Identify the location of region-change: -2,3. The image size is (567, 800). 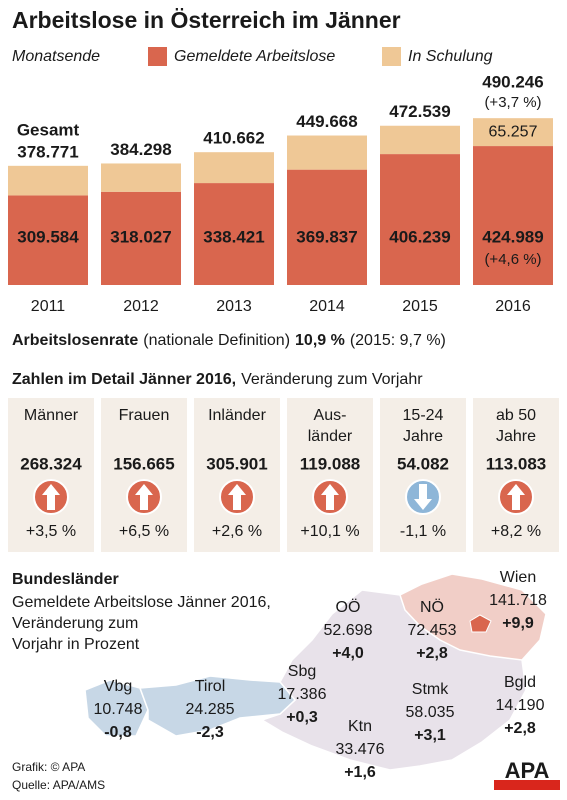
(210, 732).